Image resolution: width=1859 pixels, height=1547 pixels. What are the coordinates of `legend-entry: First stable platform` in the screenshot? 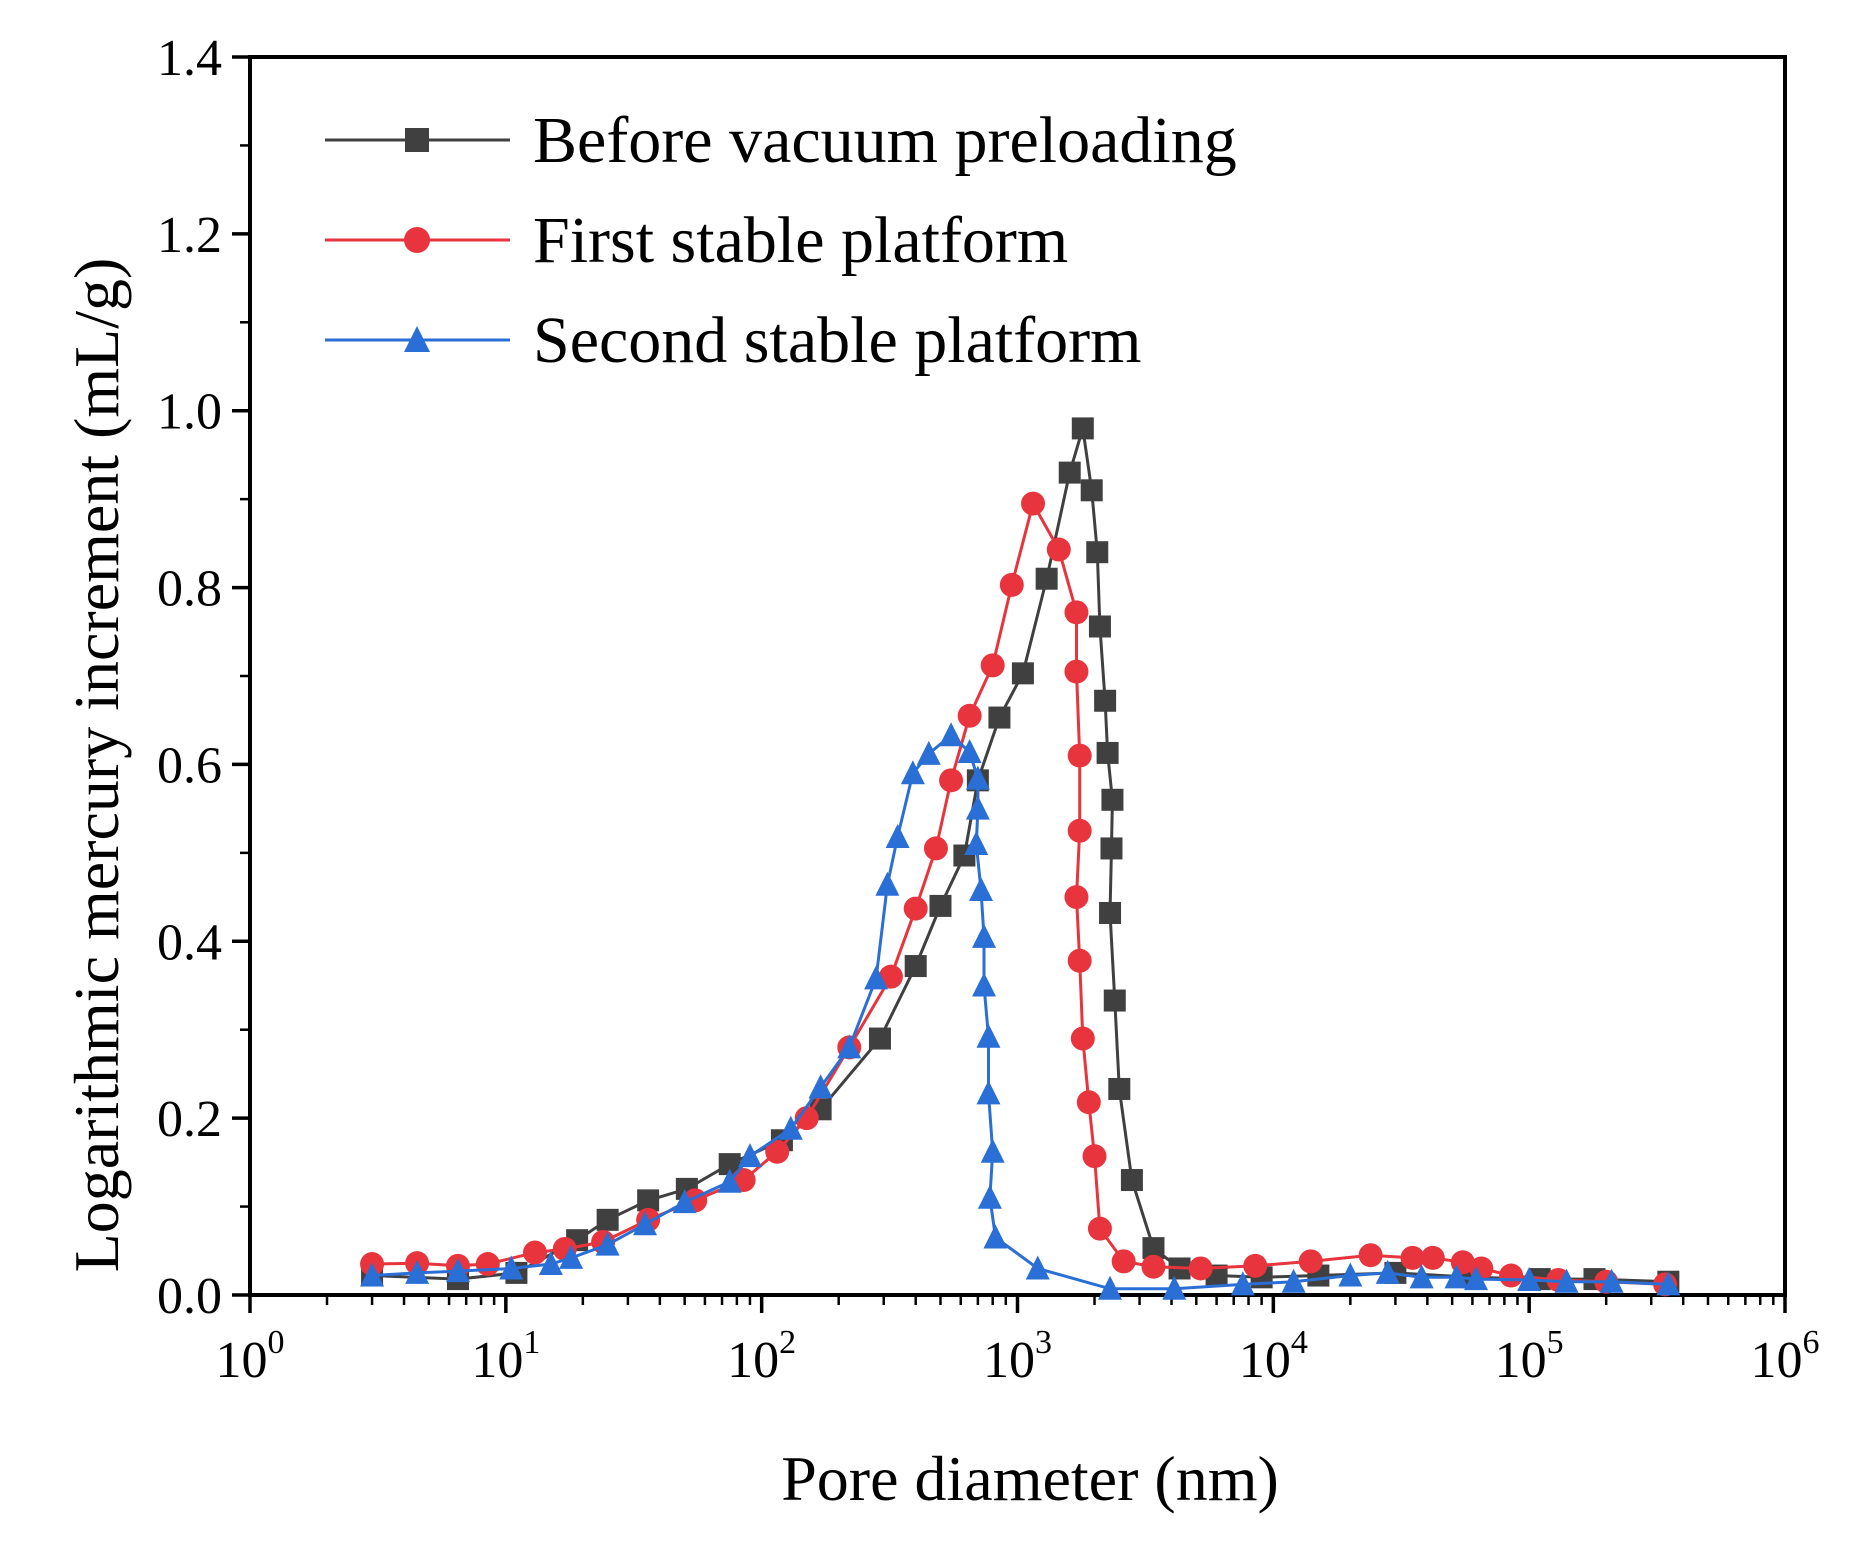 It's located at (696, 240).